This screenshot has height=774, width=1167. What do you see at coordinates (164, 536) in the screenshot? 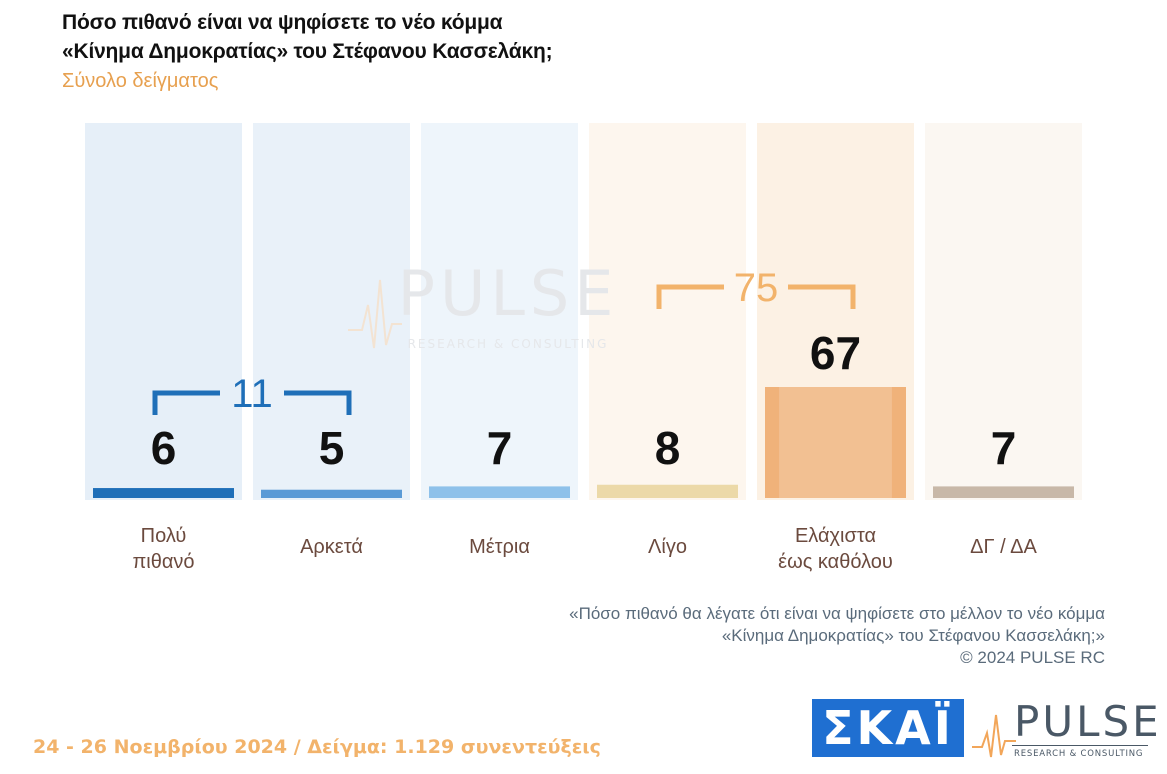
I see `category-label: Πολύ` at bounding box center [164, 536].